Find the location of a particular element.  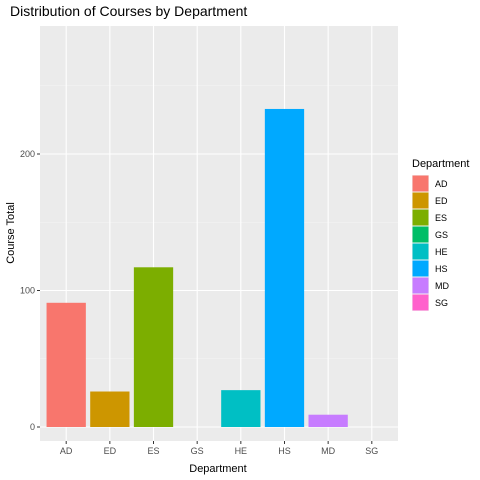

legend-swatch-sg is located at coordinates (420, 302).